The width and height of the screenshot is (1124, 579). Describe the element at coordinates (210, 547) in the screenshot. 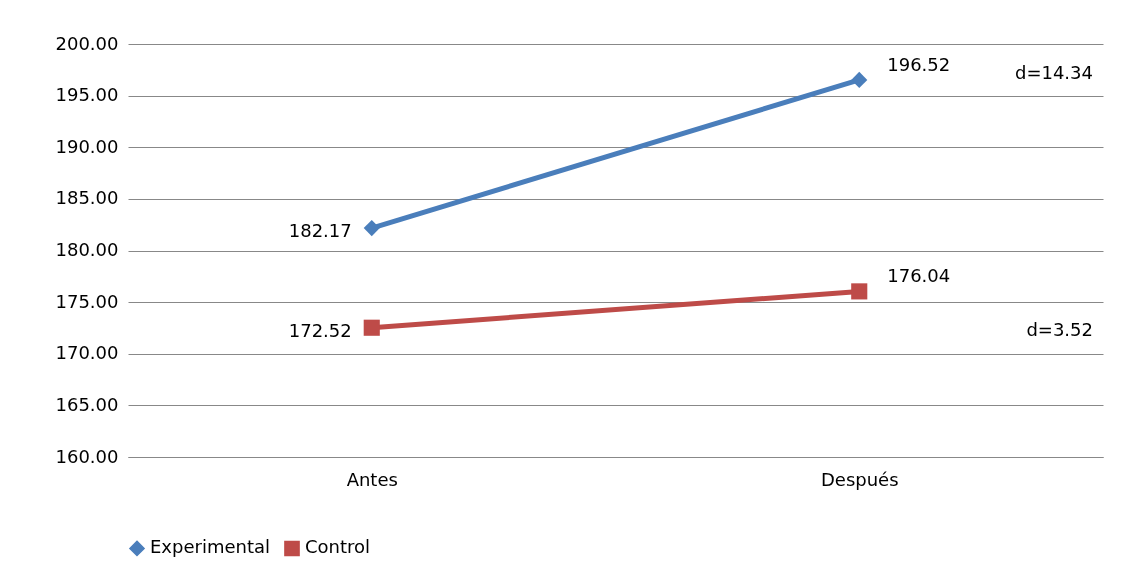

I see `legend-label: Experimental` at that location.